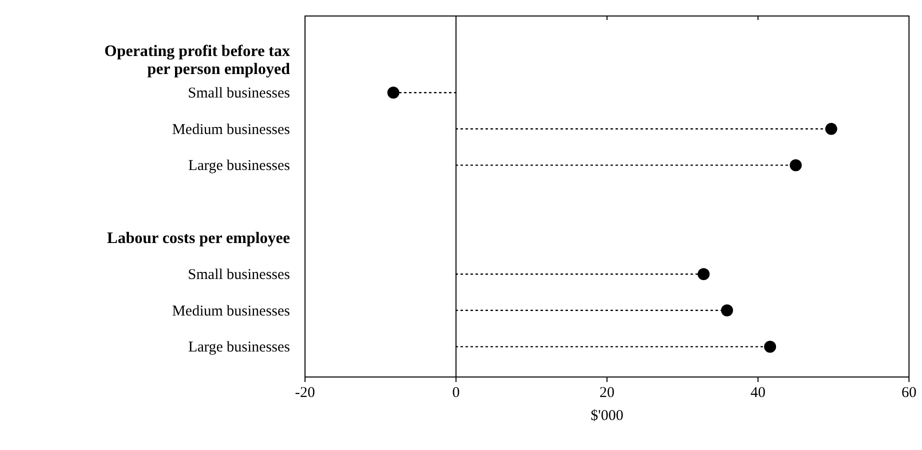 The width and height of the screenshot is (922, 450). What do you see at coordinates (198, 238) in the screenshot?
I see `y-tick-label: Labour costs per employee` at bounding box center [198, 238].